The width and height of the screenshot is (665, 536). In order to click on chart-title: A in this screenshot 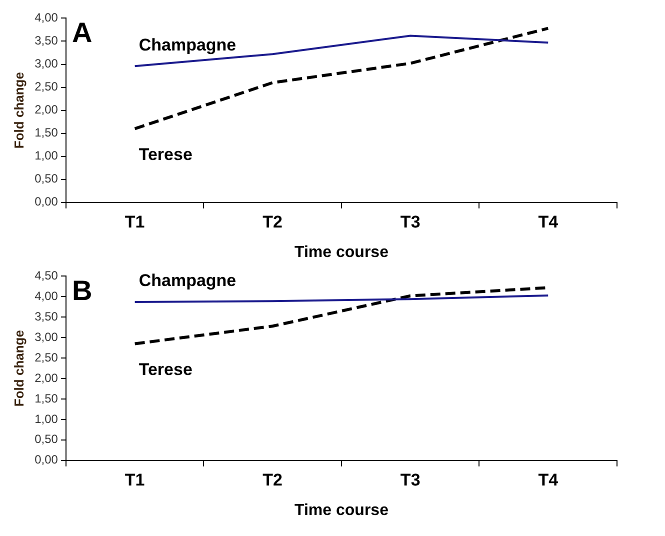, I will do `click(82, 32)`.